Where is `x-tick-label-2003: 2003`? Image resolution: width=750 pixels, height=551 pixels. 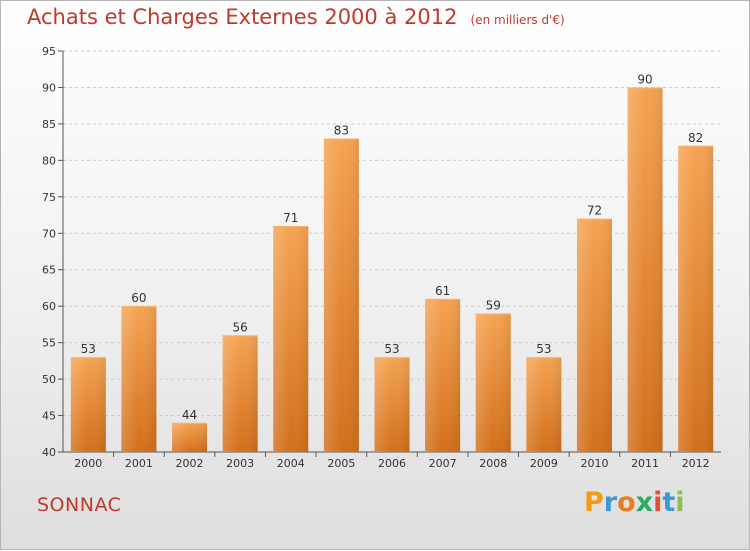
x-tick-label-2003: 2003 is located at coordinates (240, 463).